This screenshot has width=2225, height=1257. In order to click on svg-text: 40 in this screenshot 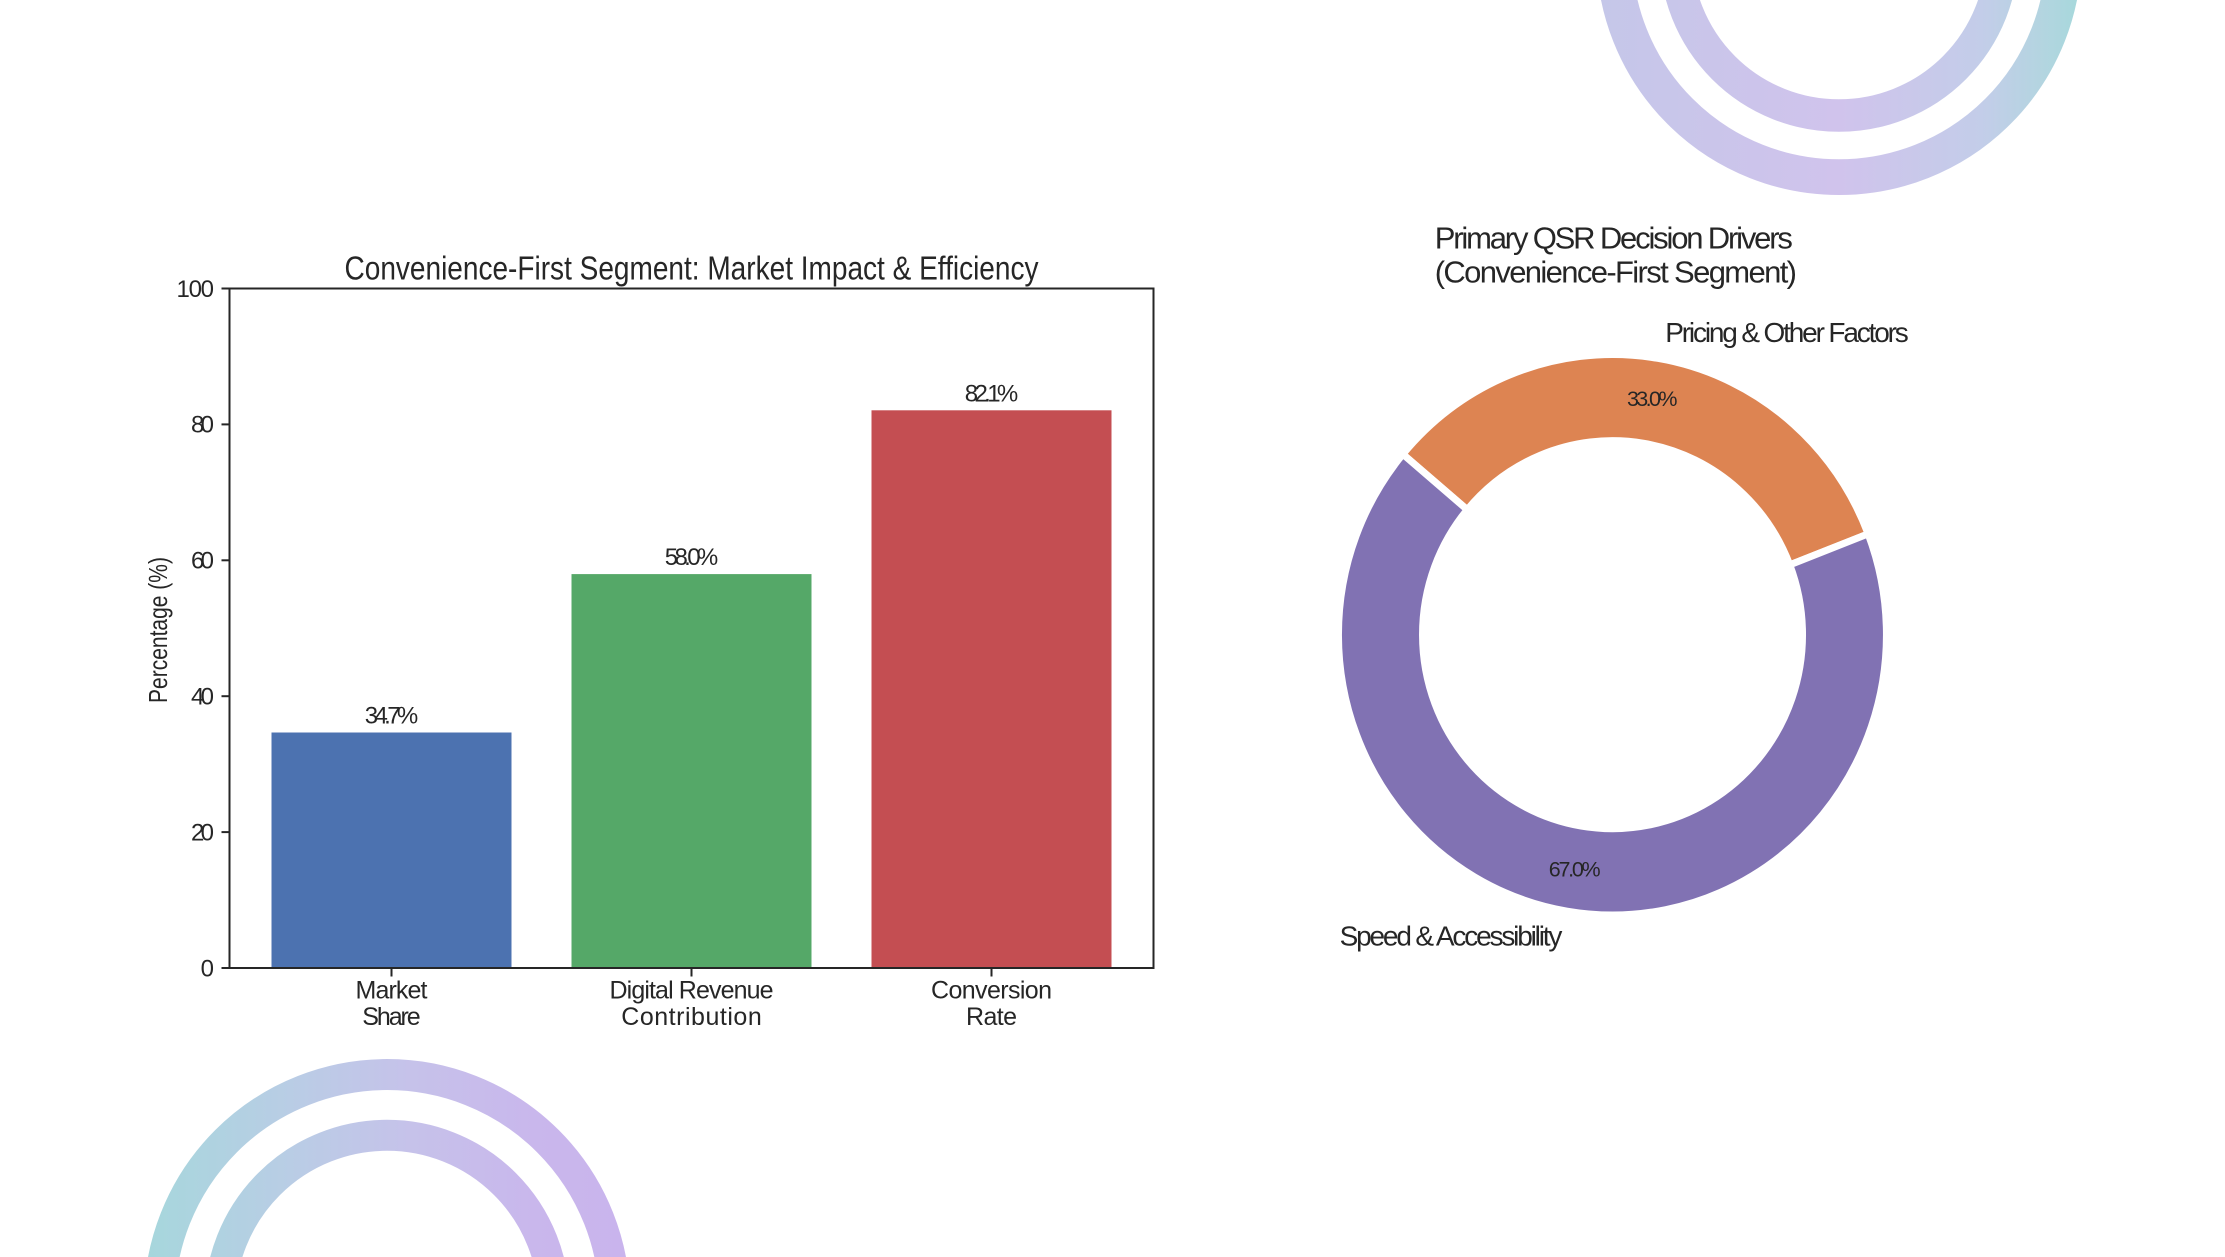, I will do `click(202, 697)`.